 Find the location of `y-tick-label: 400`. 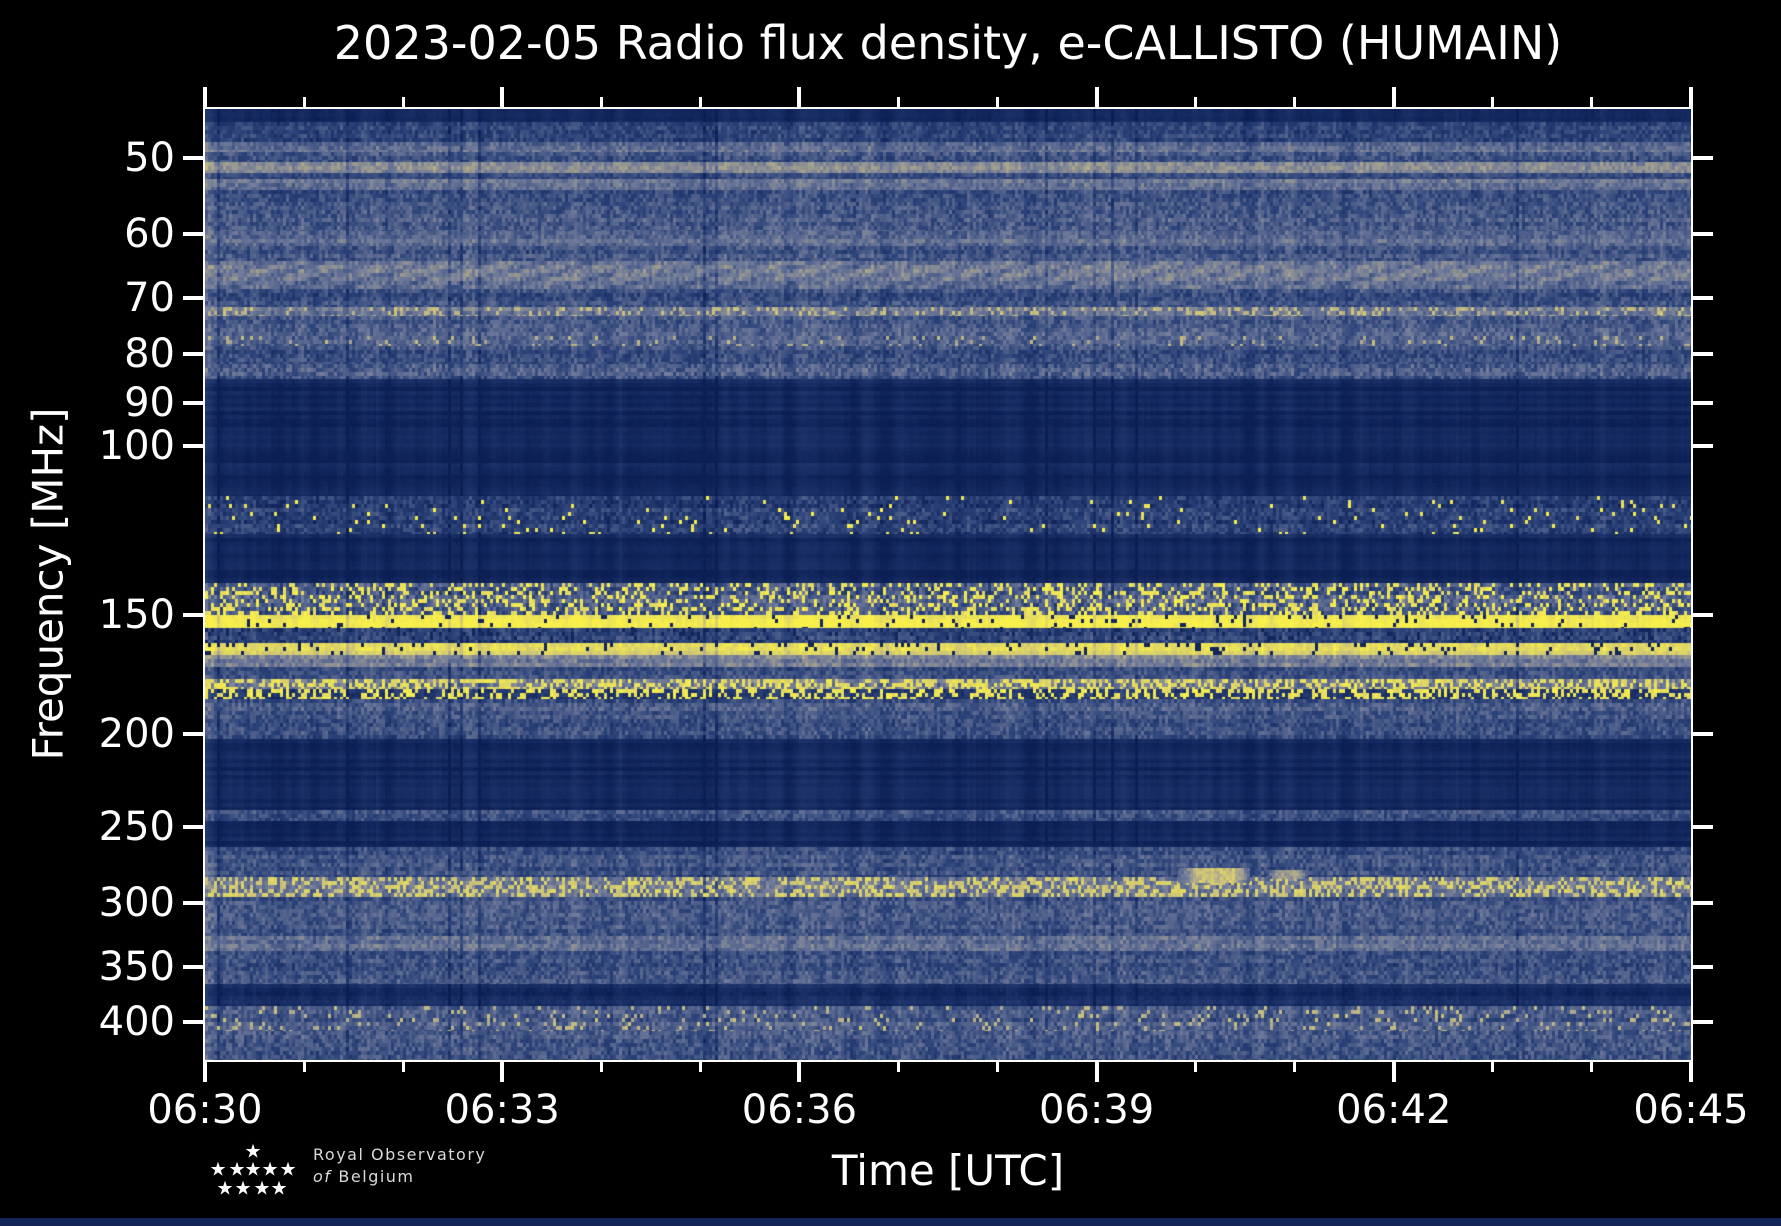

y-tick-label: 400 is located at coordinates (136, 1022).